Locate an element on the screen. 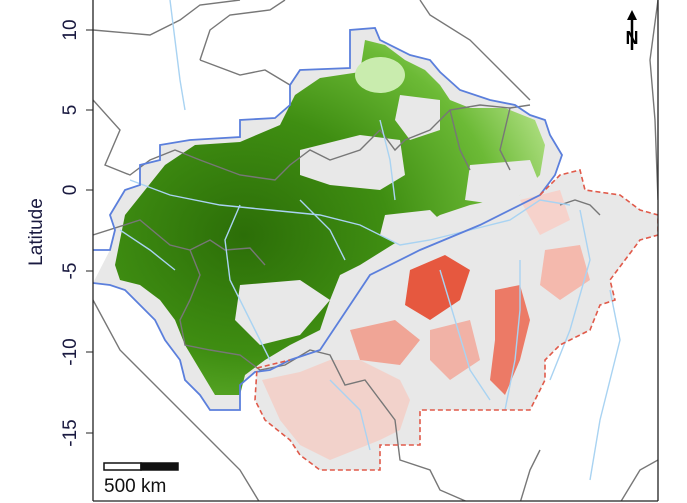 The height and width of the screenshot is (503, 687). scale-bar-white-segment is located at coordinates (122, 466).